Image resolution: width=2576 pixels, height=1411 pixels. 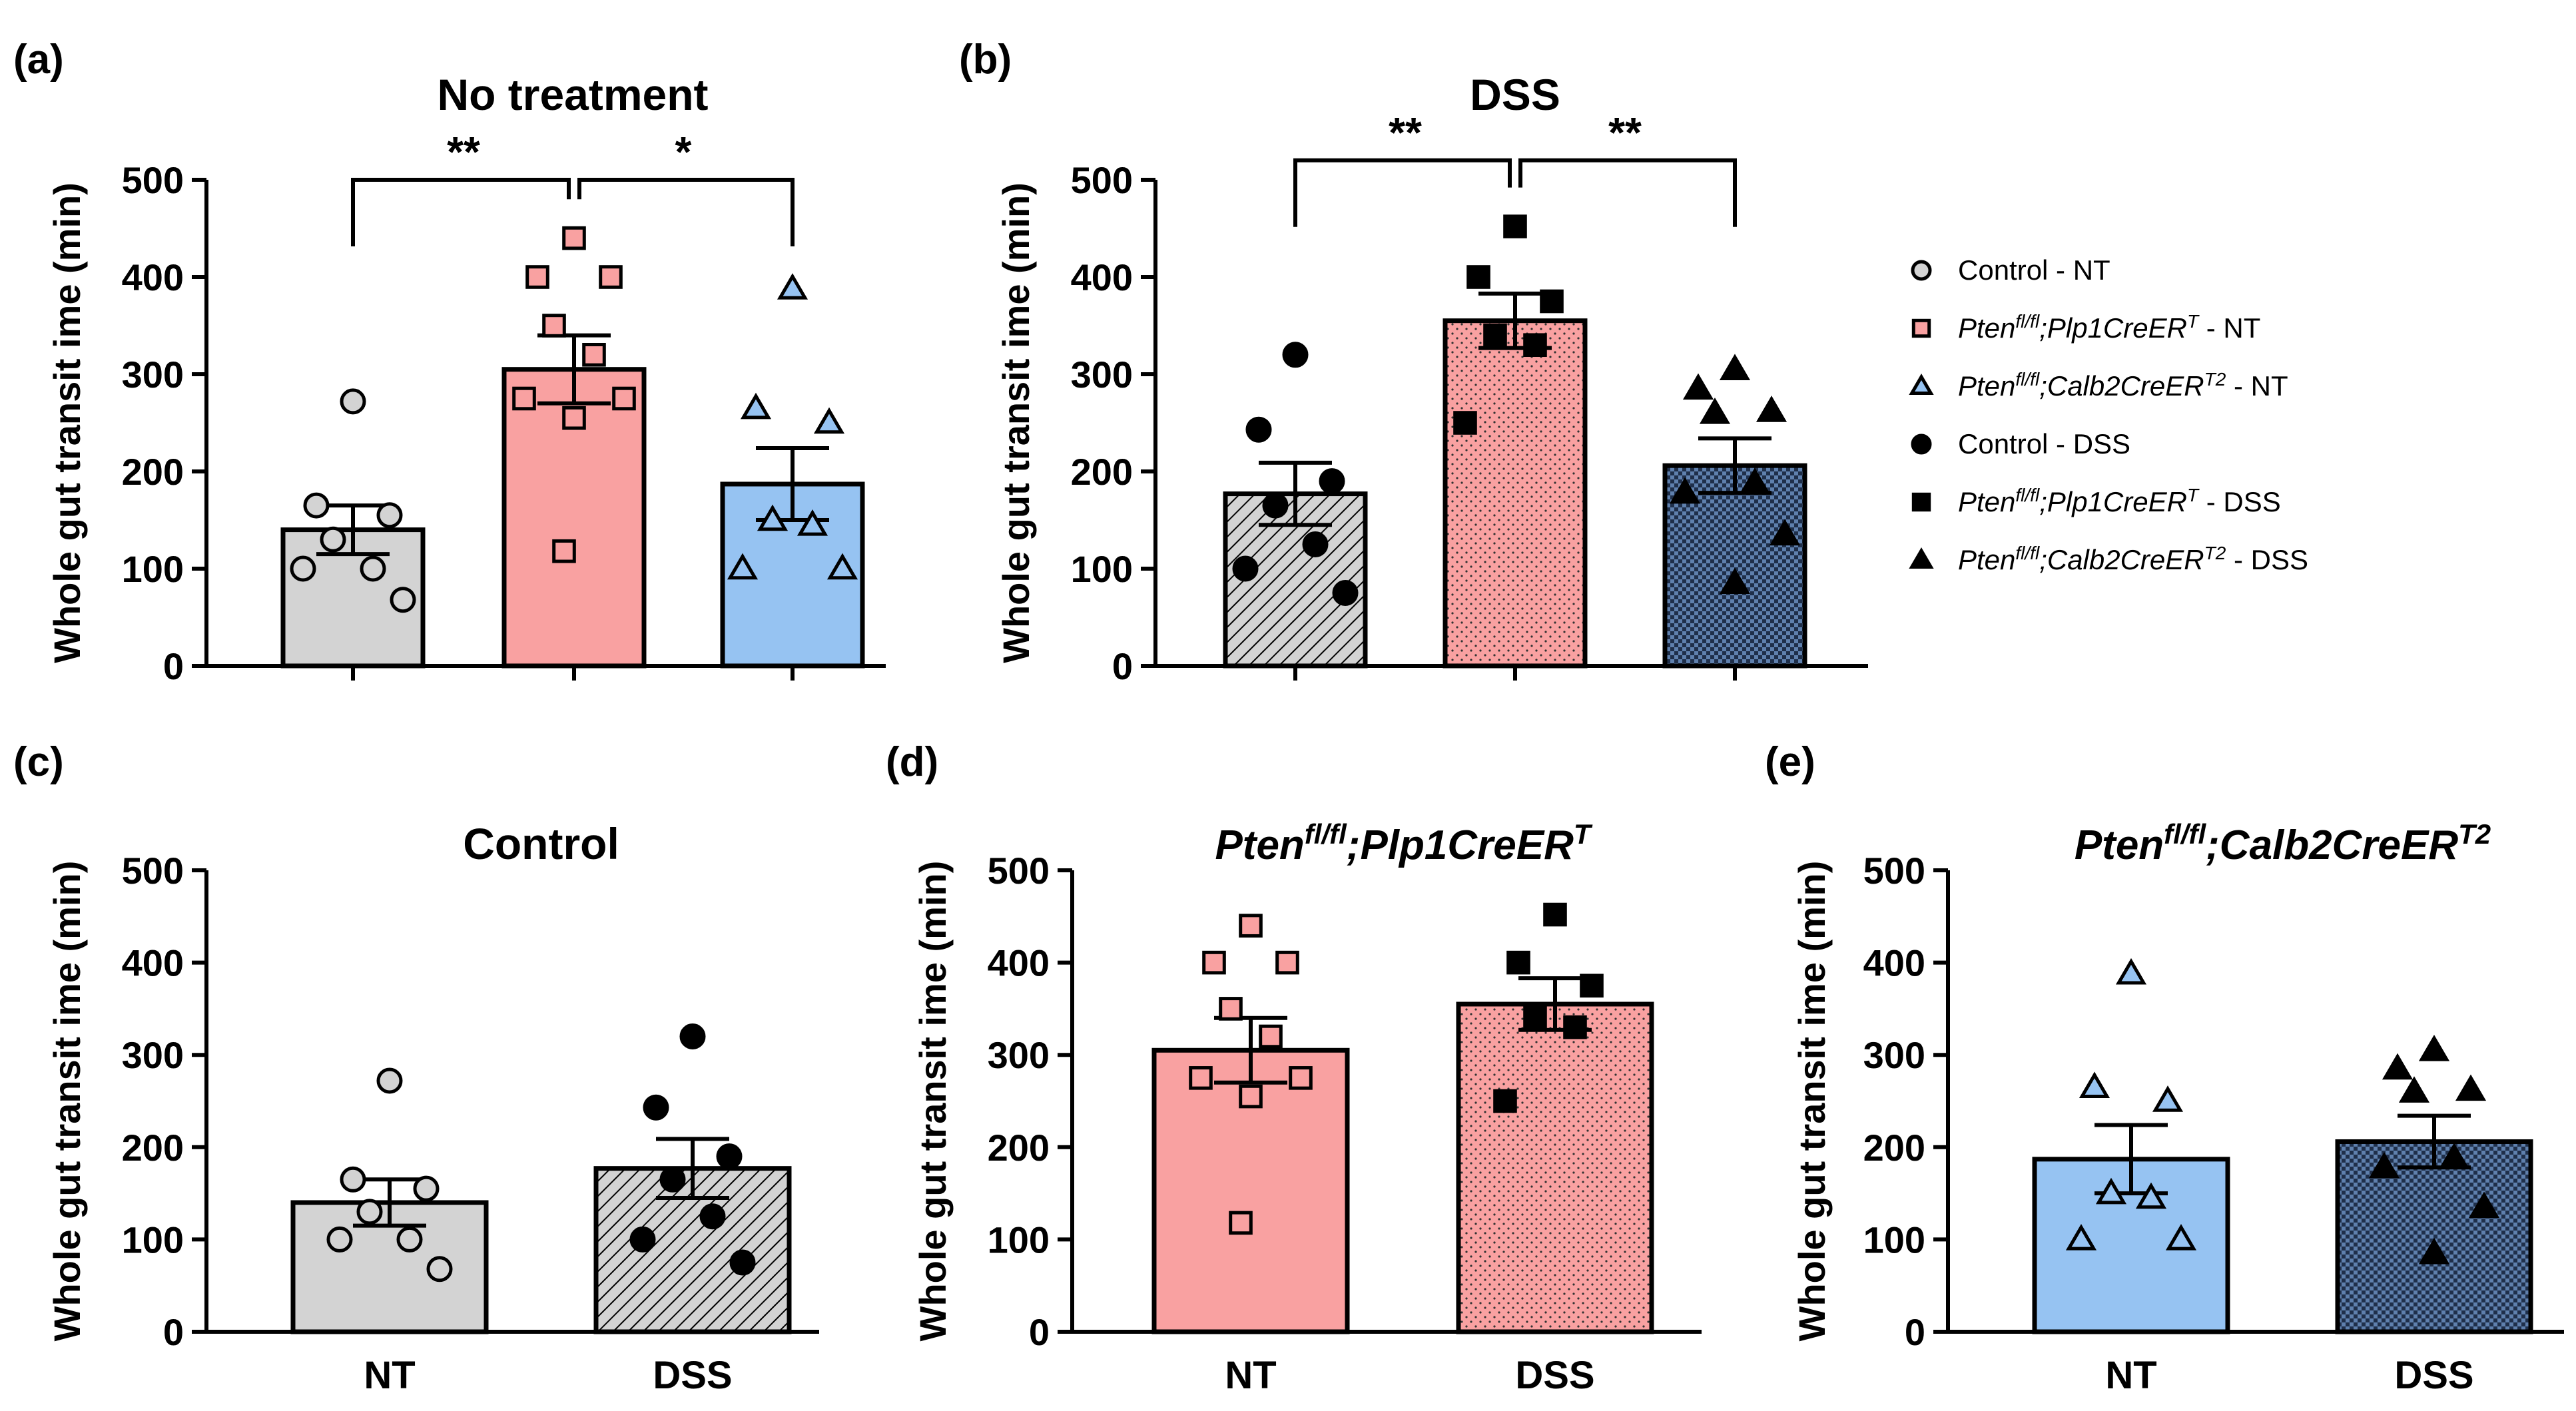 I want to click on panel-label: (c), so click(x=38, y=762).